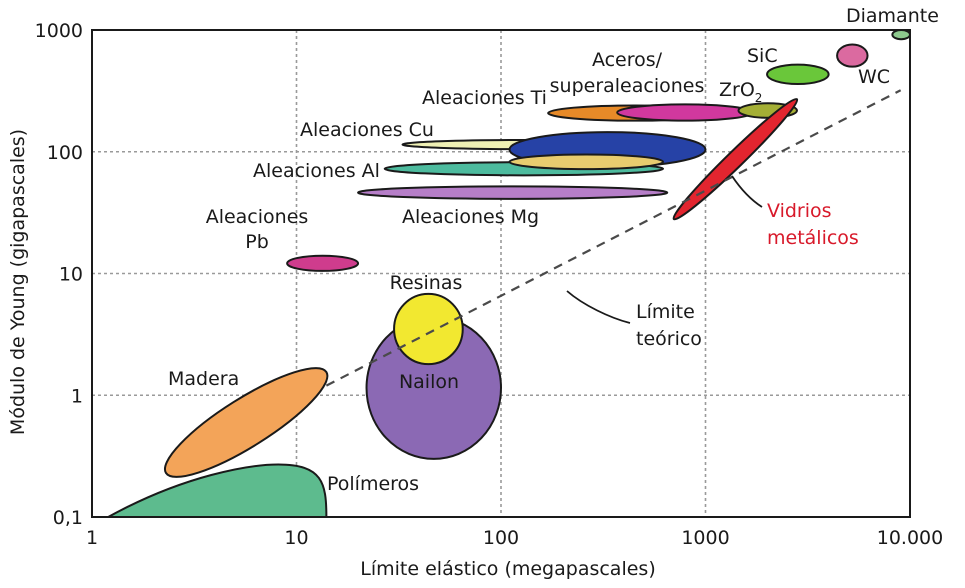  Describe the element at coordinates (367, 130) in the screenshot. I see `label-cu: Aleaciones Cu` at that location.